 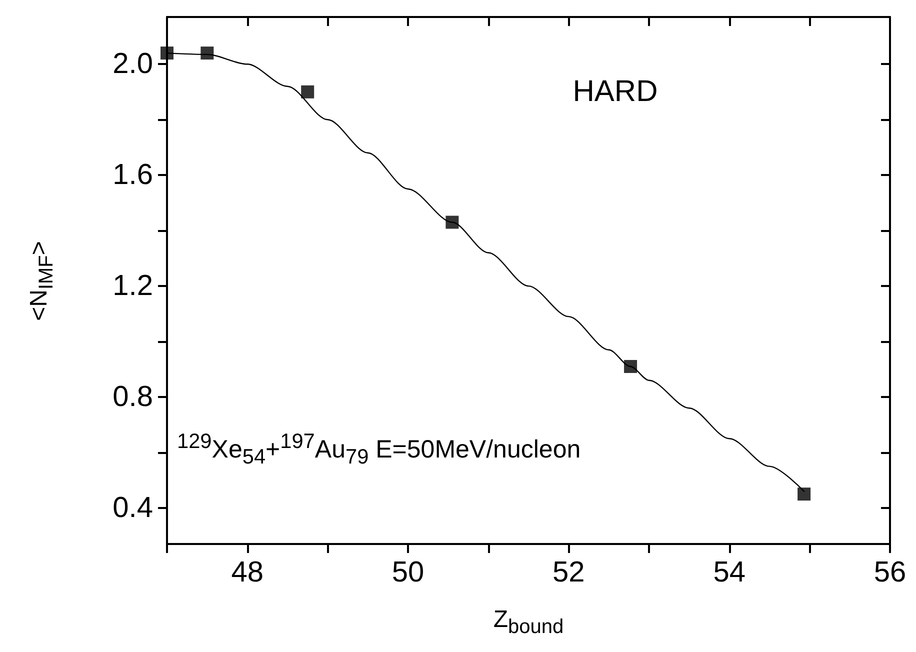 What do you see at coordinates (568, 572) in the screenshot?
I see `x-tick-label: 52` at bounding box center [568, 572].